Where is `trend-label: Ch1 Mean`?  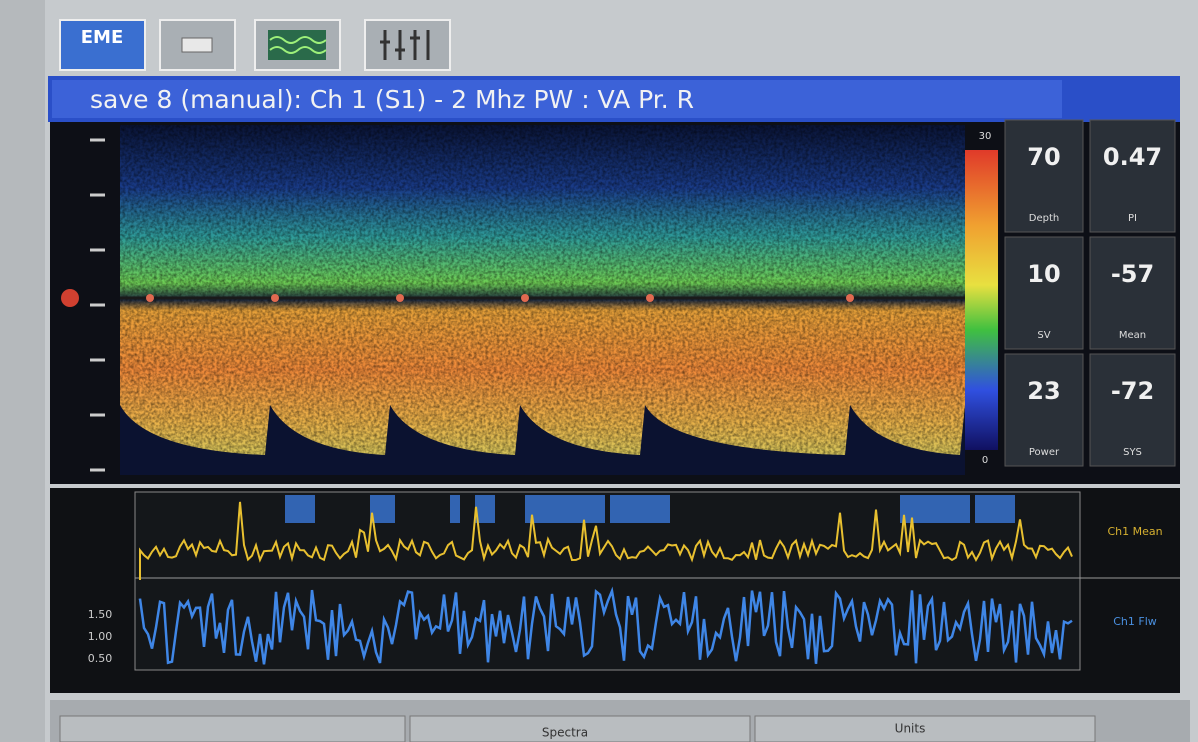 trend-label: Ch1 Mean is located at coordinates (1134, 531).